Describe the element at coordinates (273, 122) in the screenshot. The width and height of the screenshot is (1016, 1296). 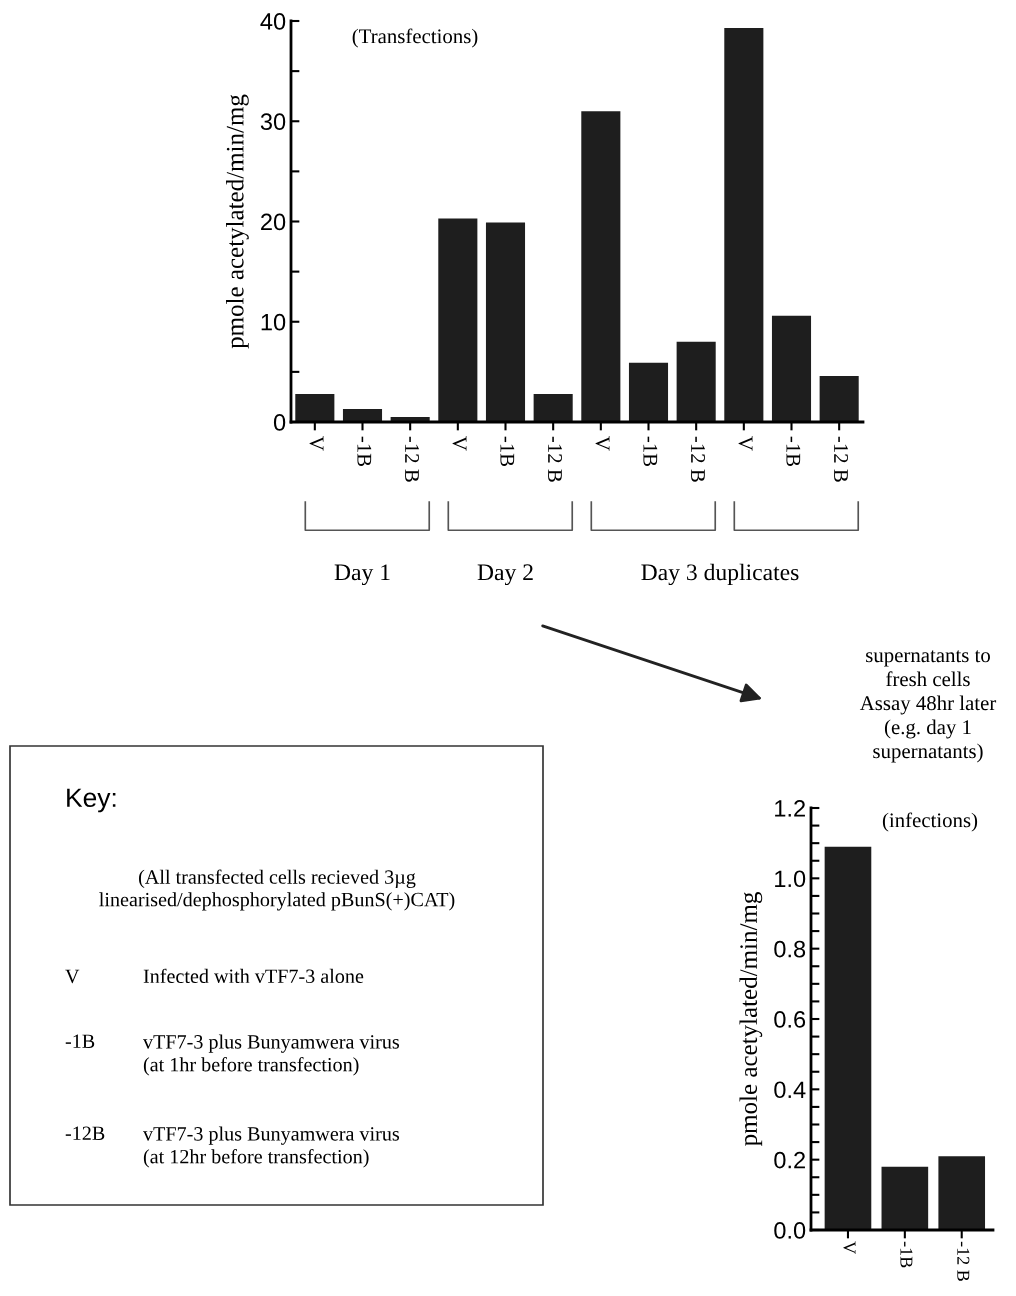
I see `y-tick-label: 30` at that location.